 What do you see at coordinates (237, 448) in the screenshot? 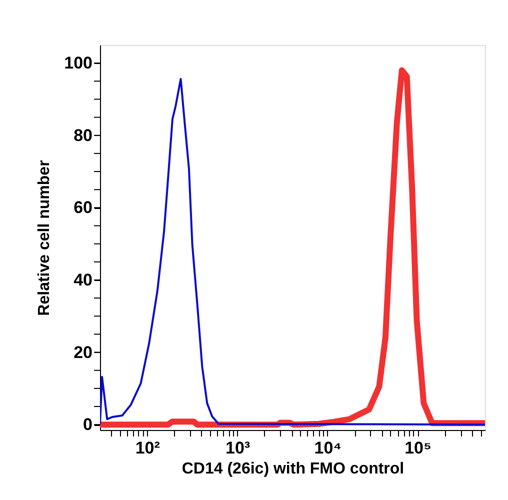
I see `x-tick-label: 10³` at bounding box center [237, 448].